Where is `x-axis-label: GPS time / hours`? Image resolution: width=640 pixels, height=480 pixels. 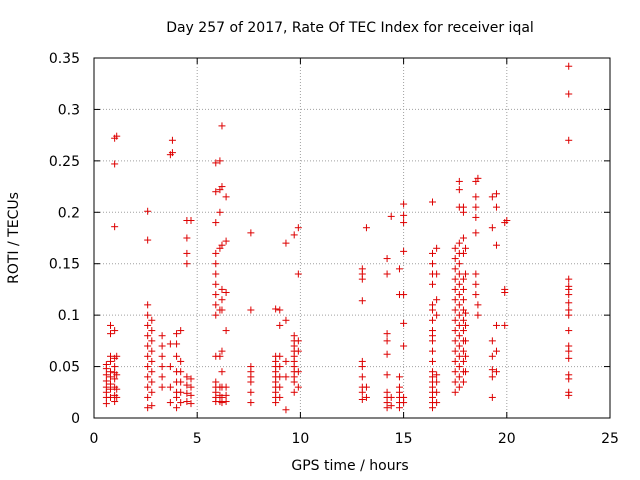 x-axis-label: GPS time / hours is located at coordinates (349, 466).